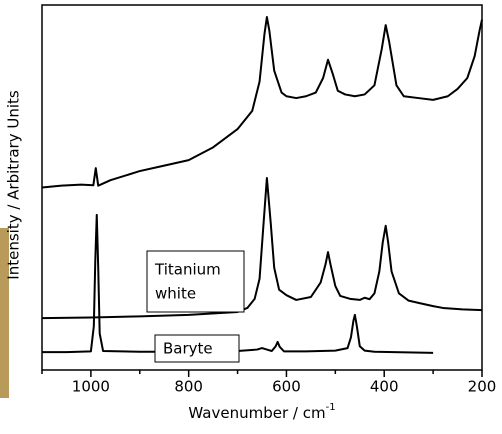 The height and width of the screenshot is (434, 502). What do you see at coordinates (286, 387) in the screenshot?
I see `x-tick-label: 600` at bounding box center [286, 387].